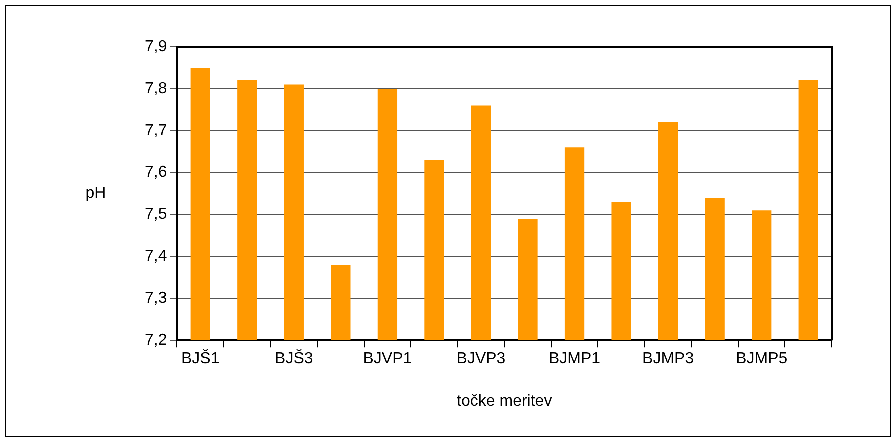 The image size is (896, 443). Describe the element at coordinates (156, 299) in the screenshot. I see `y-tick-label: 7,3` at that location.